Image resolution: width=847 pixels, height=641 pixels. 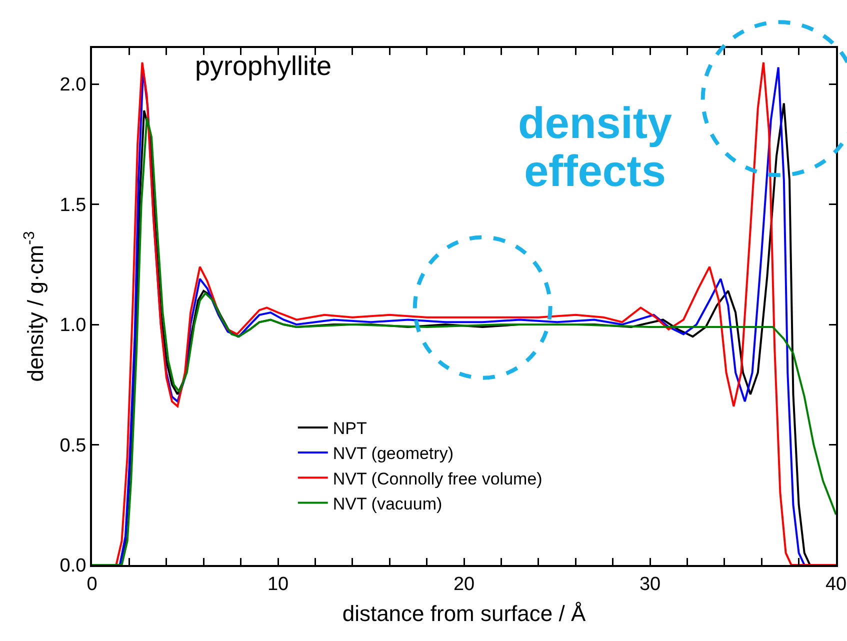 I want to click on annotation: density effects, so click(x=595, y=148).